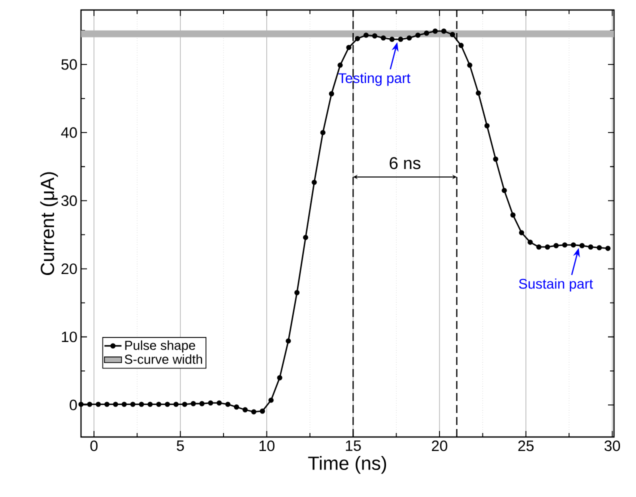 The height and width of the screenshot is (497, 636). I want to click on x-tick-label: 25, so click(526, 446).